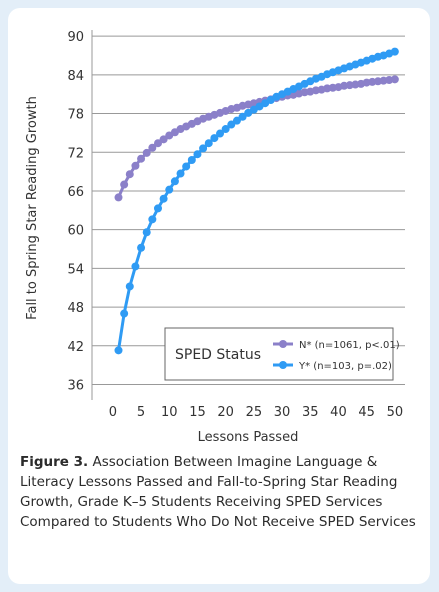 Image resolution: width=439 pixels, height=592 pixels. I want to click on x-tick-label: 5, so click(141, 412).